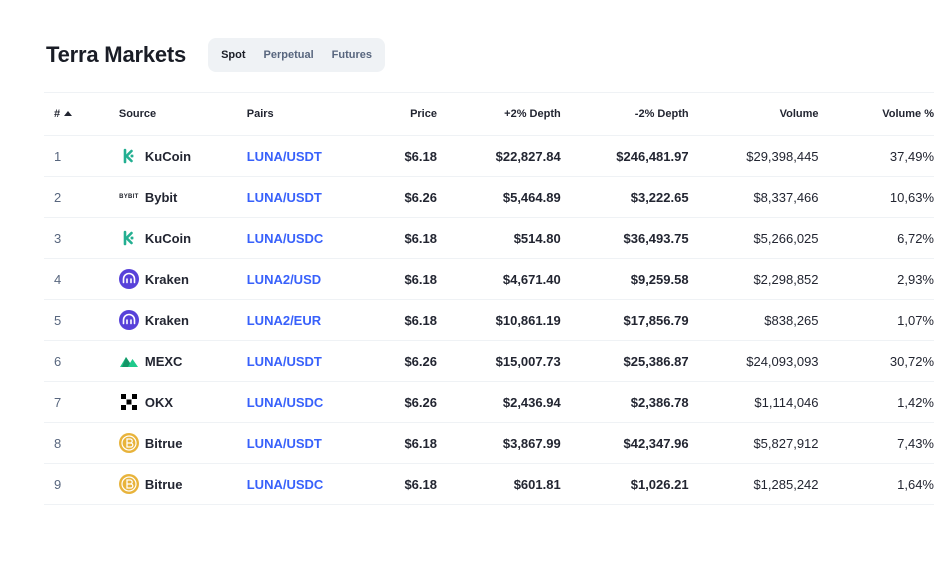  What do you see at coordinates (753, 114) in the screenshot?
I see `column-header-volume: Volume` at bounding box center [753, 114].